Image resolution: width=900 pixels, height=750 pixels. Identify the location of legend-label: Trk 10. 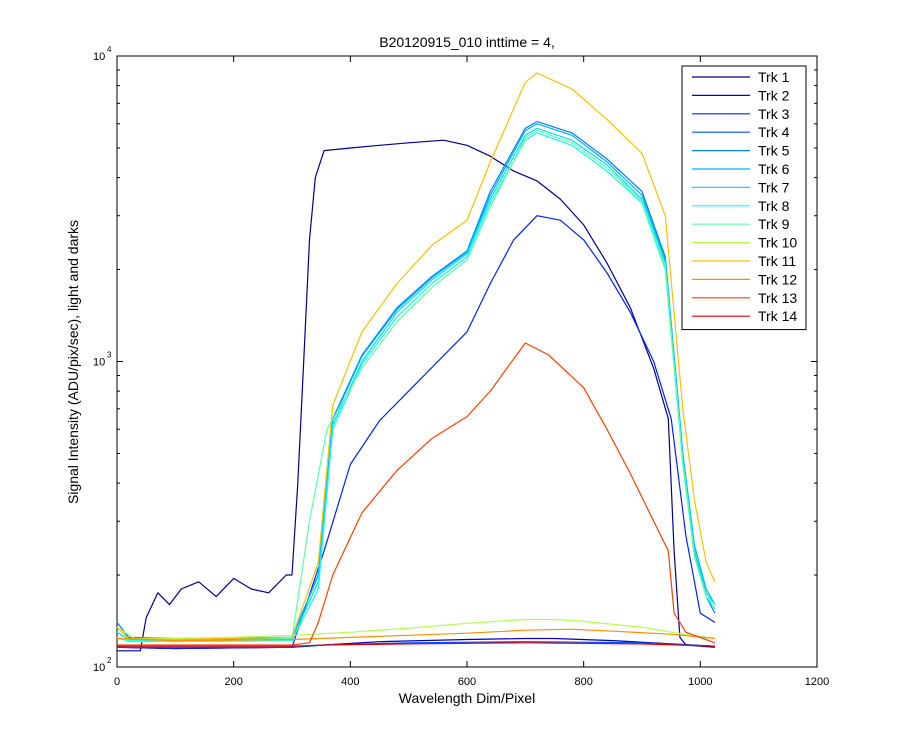
(777, 243).